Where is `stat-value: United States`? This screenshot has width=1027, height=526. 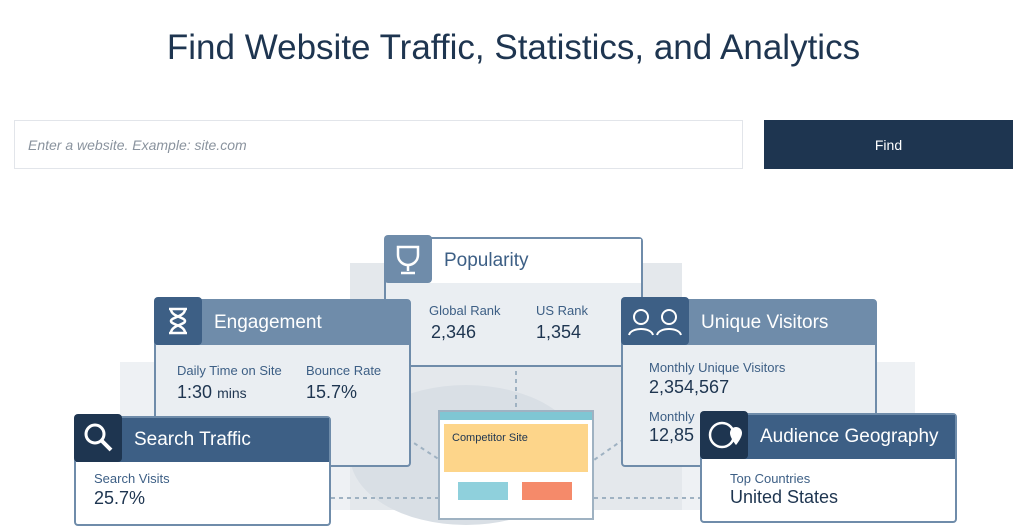
stat-value: United States is located at coordinates (784, 497).